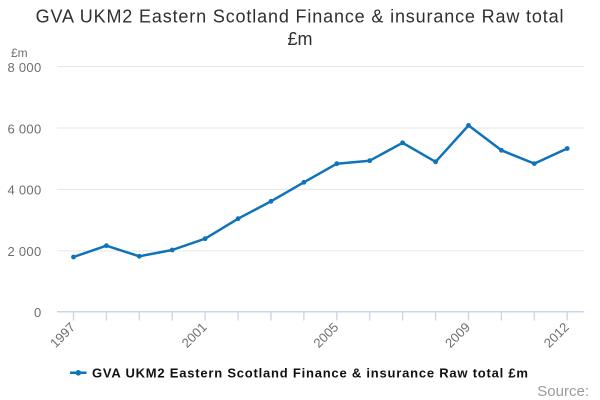  I want to click on svg-text: 8 000, so click(24, 67).